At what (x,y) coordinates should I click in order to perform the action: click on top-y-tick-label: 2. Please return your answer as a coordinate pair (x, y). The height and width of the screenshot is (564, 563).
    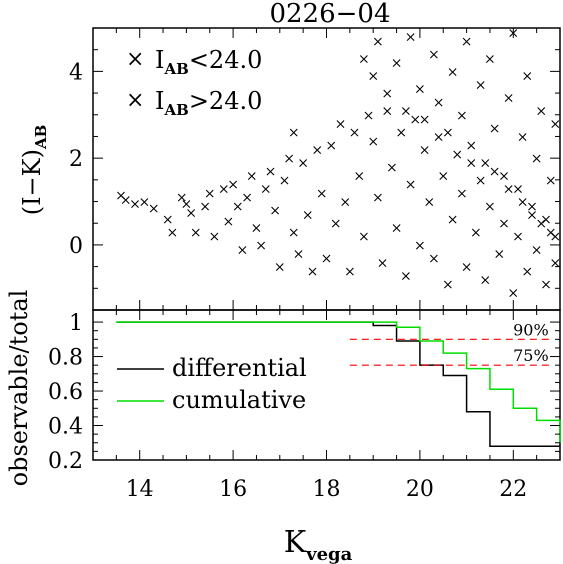
    Looking at the image, I should click on (76, 159).